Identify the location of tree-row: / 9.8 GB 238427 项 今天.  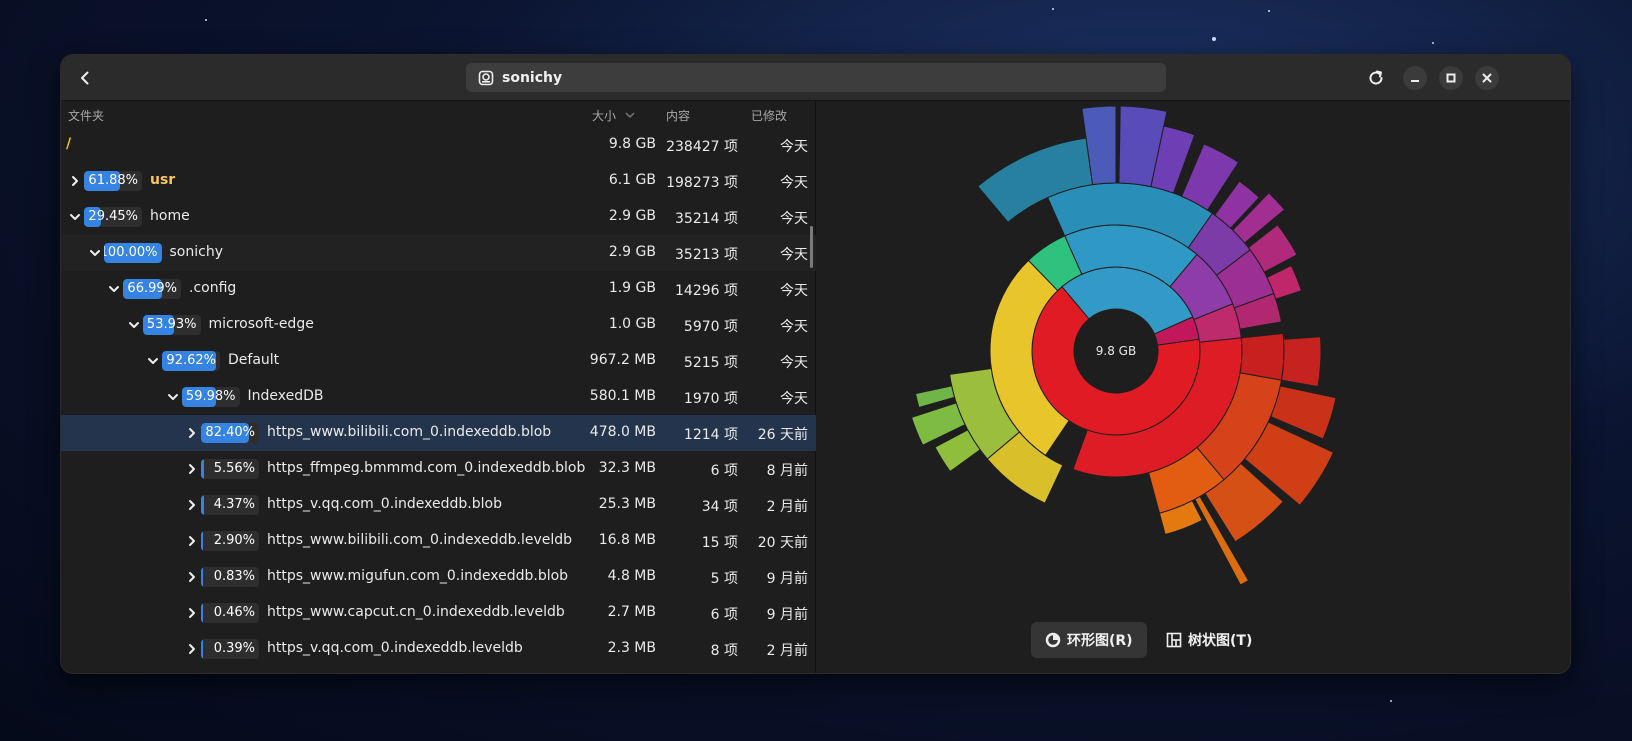
(438, 145).